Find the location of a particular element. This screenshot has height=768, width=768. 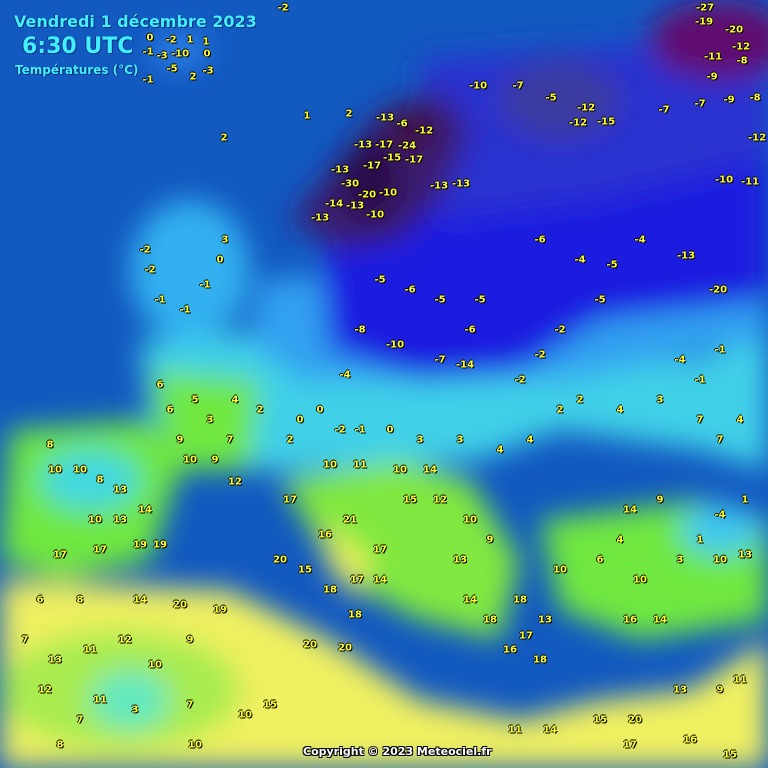

station-temperature: -3 is located at coordinates (162, 56).